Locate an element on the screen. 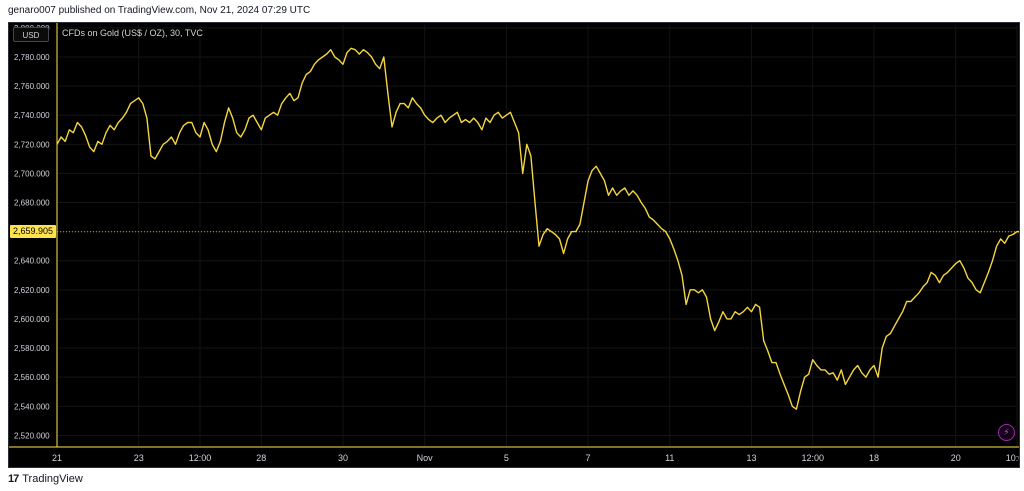 Image resolution: width=1024 pixels, height=491 pixels. x-tick-label: 20 is located at coordinates (956, 458).